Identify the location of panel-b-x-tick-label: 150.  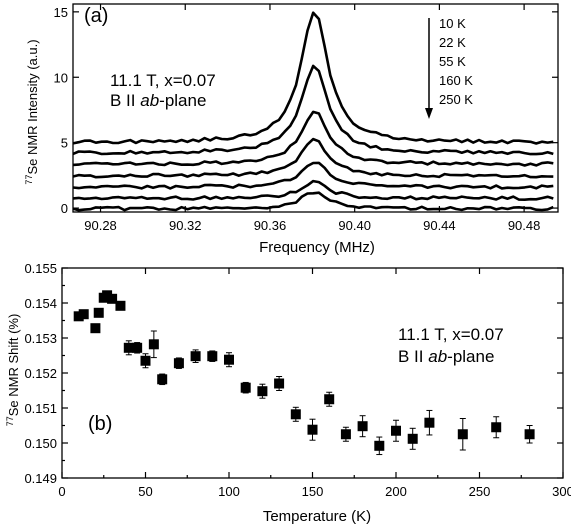
(313, 491).